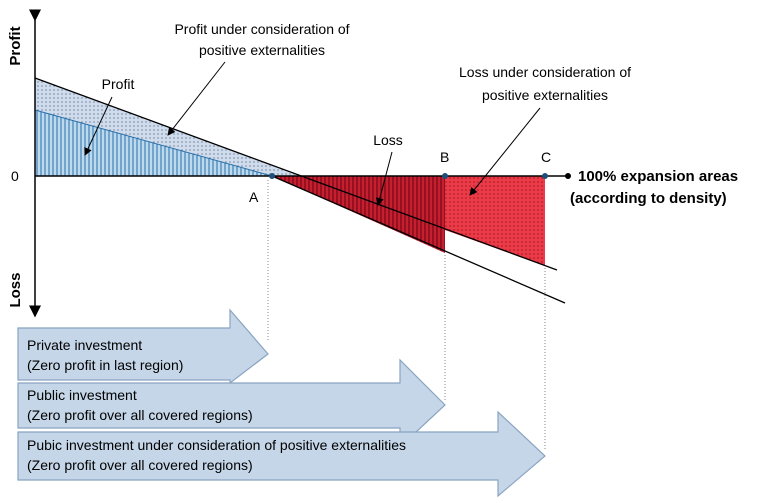 The width and height of the screenshot is (781, 503). I want to click on arrow-private, so click(143, 346).